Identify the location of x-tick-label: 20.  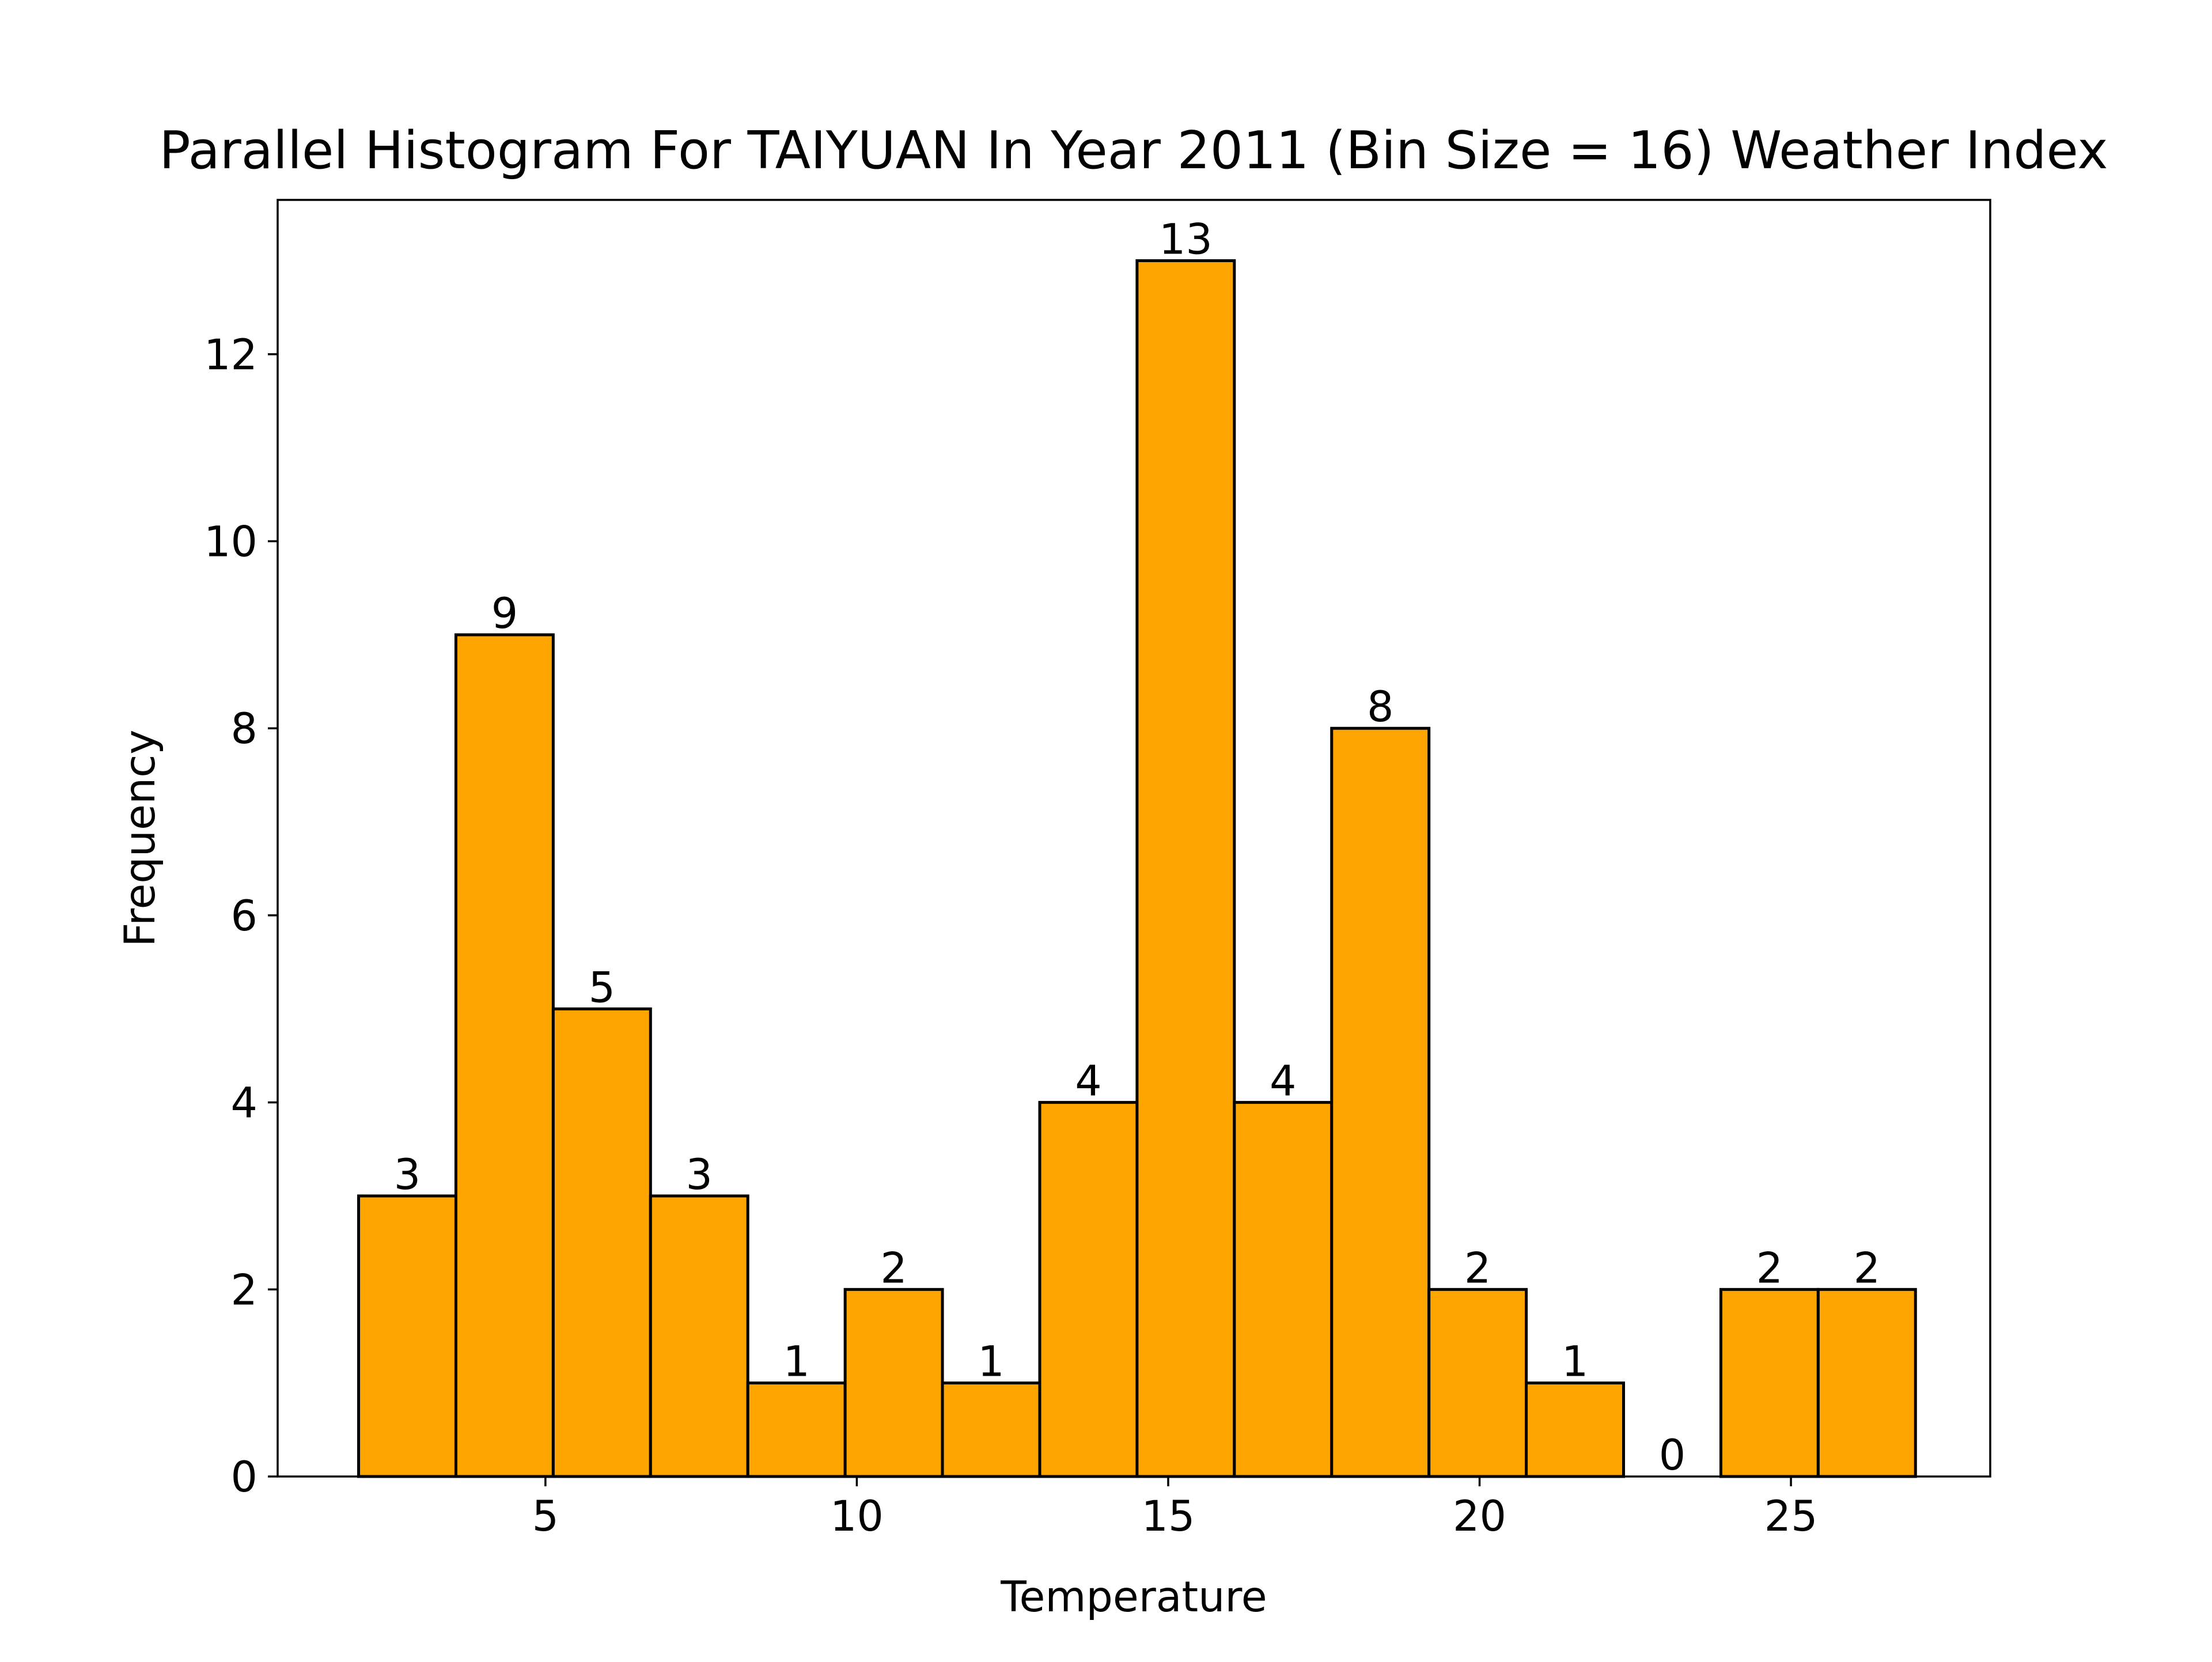
(1479, 1517).